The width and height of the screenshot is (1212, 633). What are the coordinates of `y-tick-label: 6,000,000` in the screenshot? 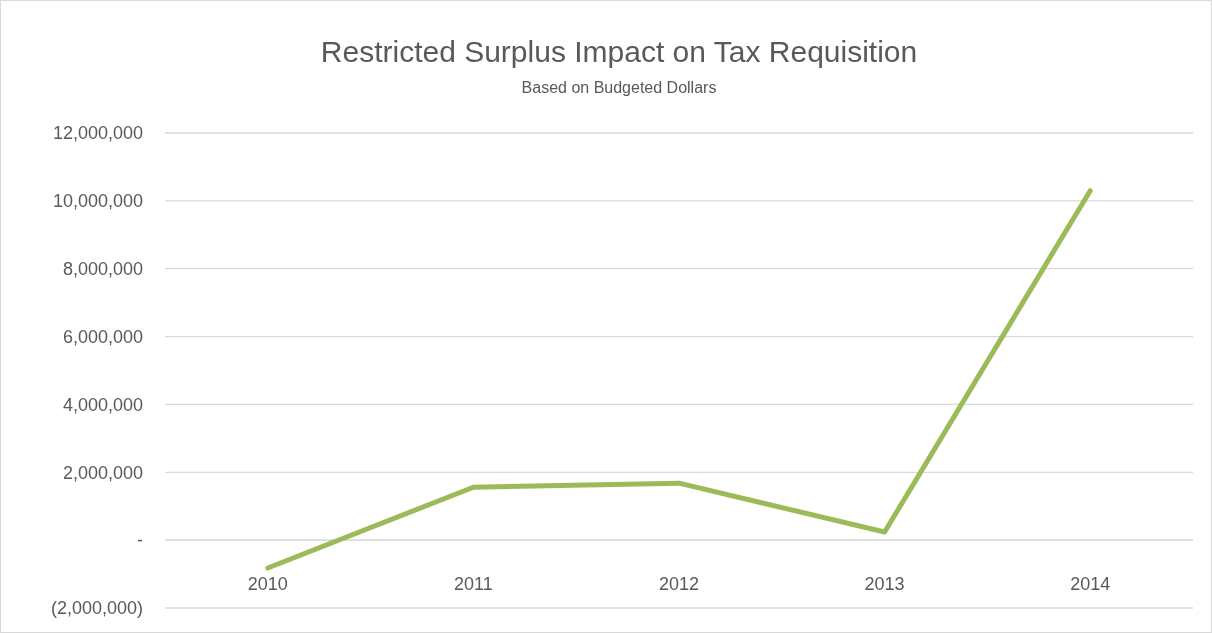 It's located at (102, 336).